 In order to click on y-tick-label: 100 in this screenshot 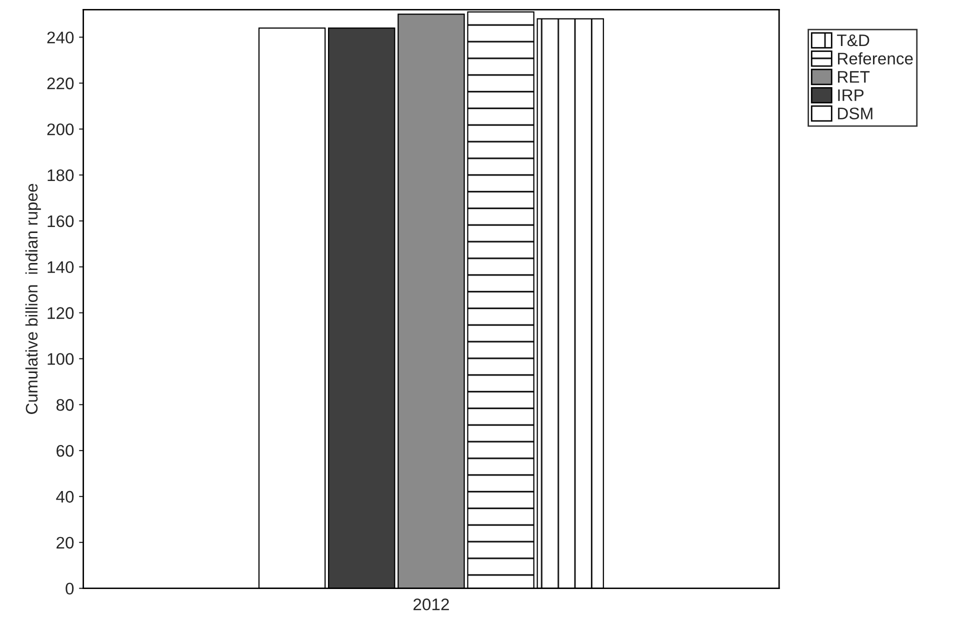, I will do `click(61, 359)`.